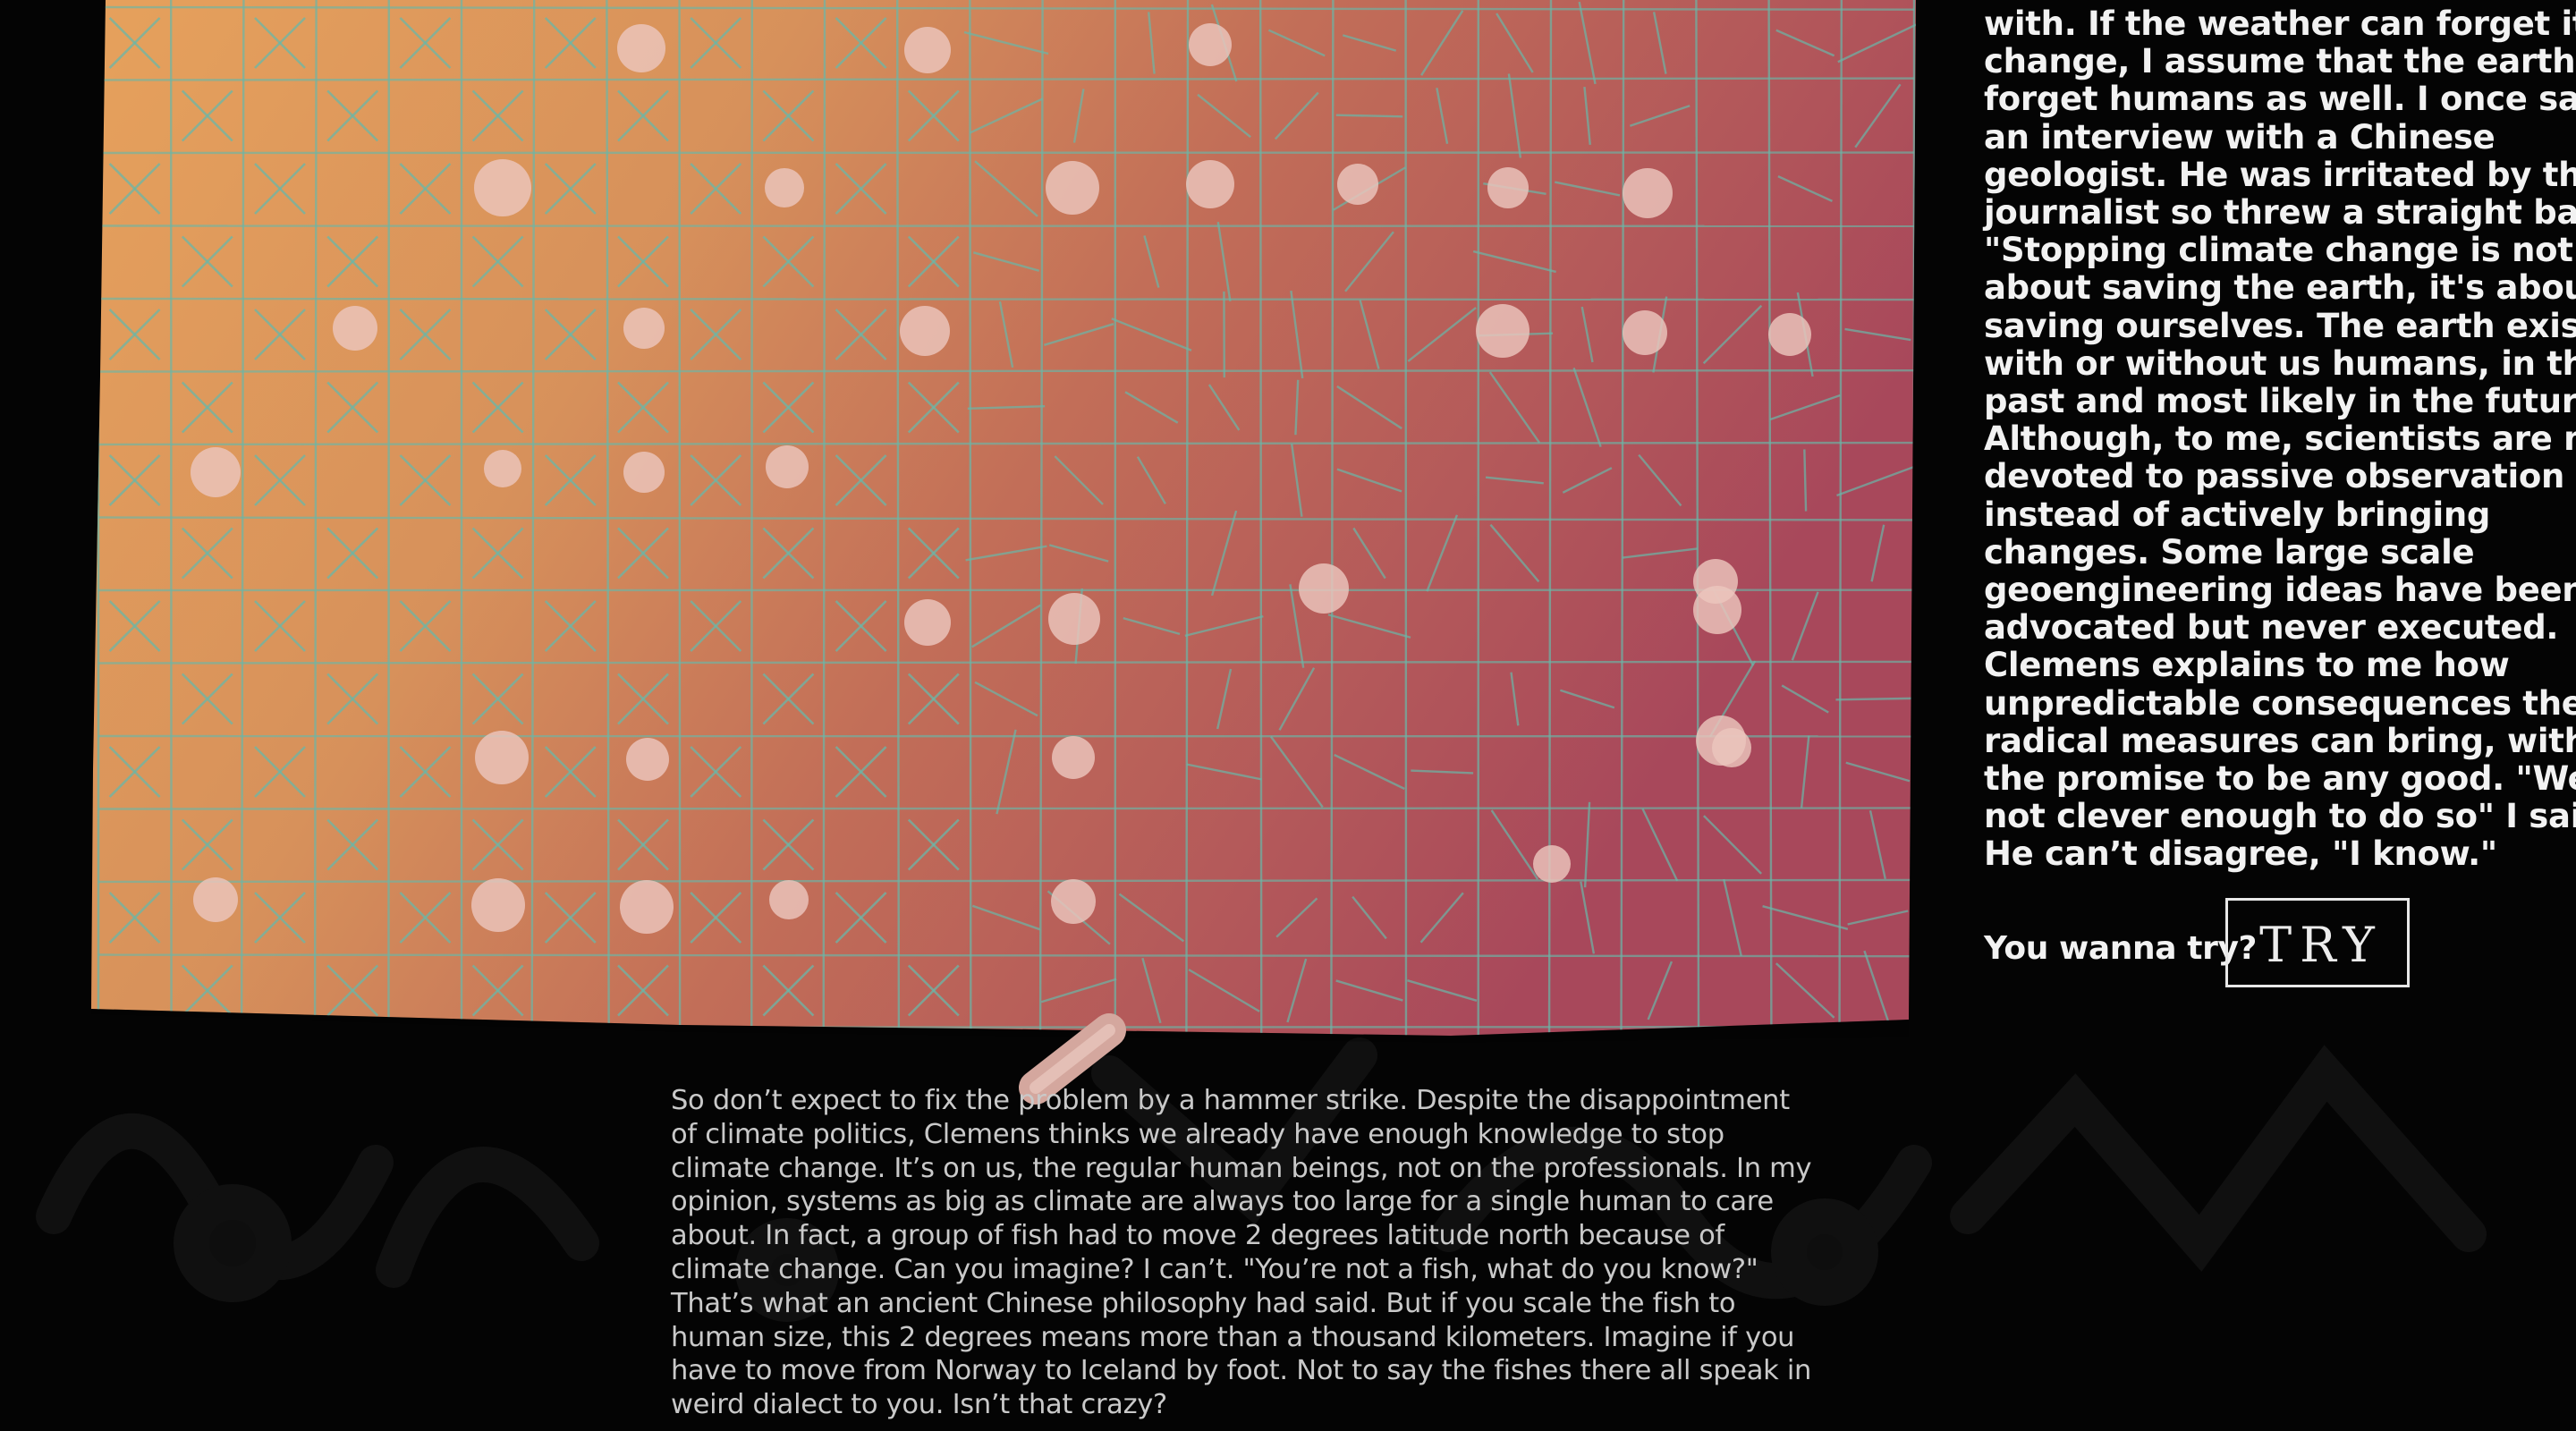  Describe the element at coordinates (2280, 703) in the screenshot. I see `side-text-line: unpredictable consequences these` at that location.